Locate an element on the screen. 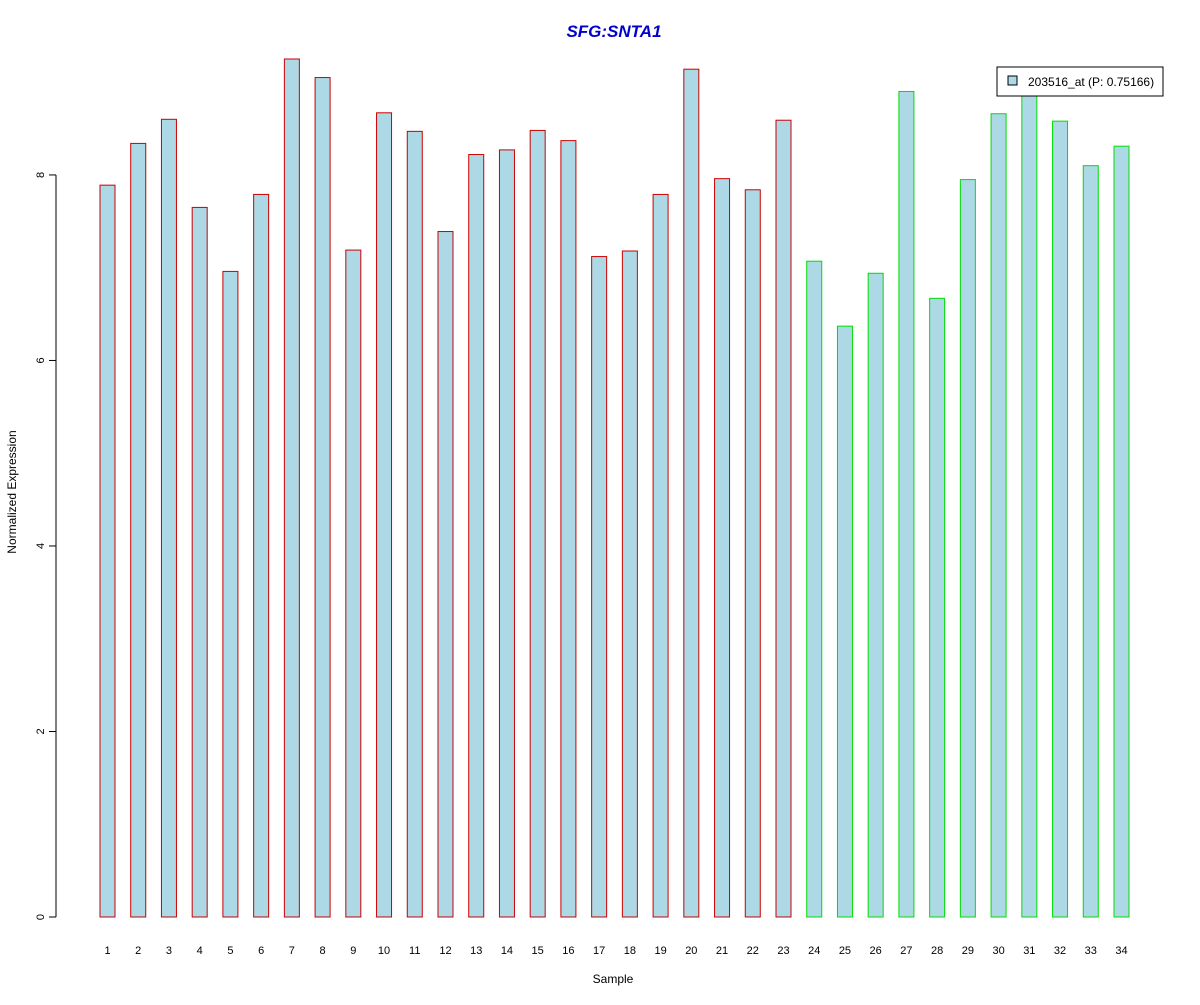  legend: 203516_at (P: 0.75166) is located at coordinates (1080, 81).